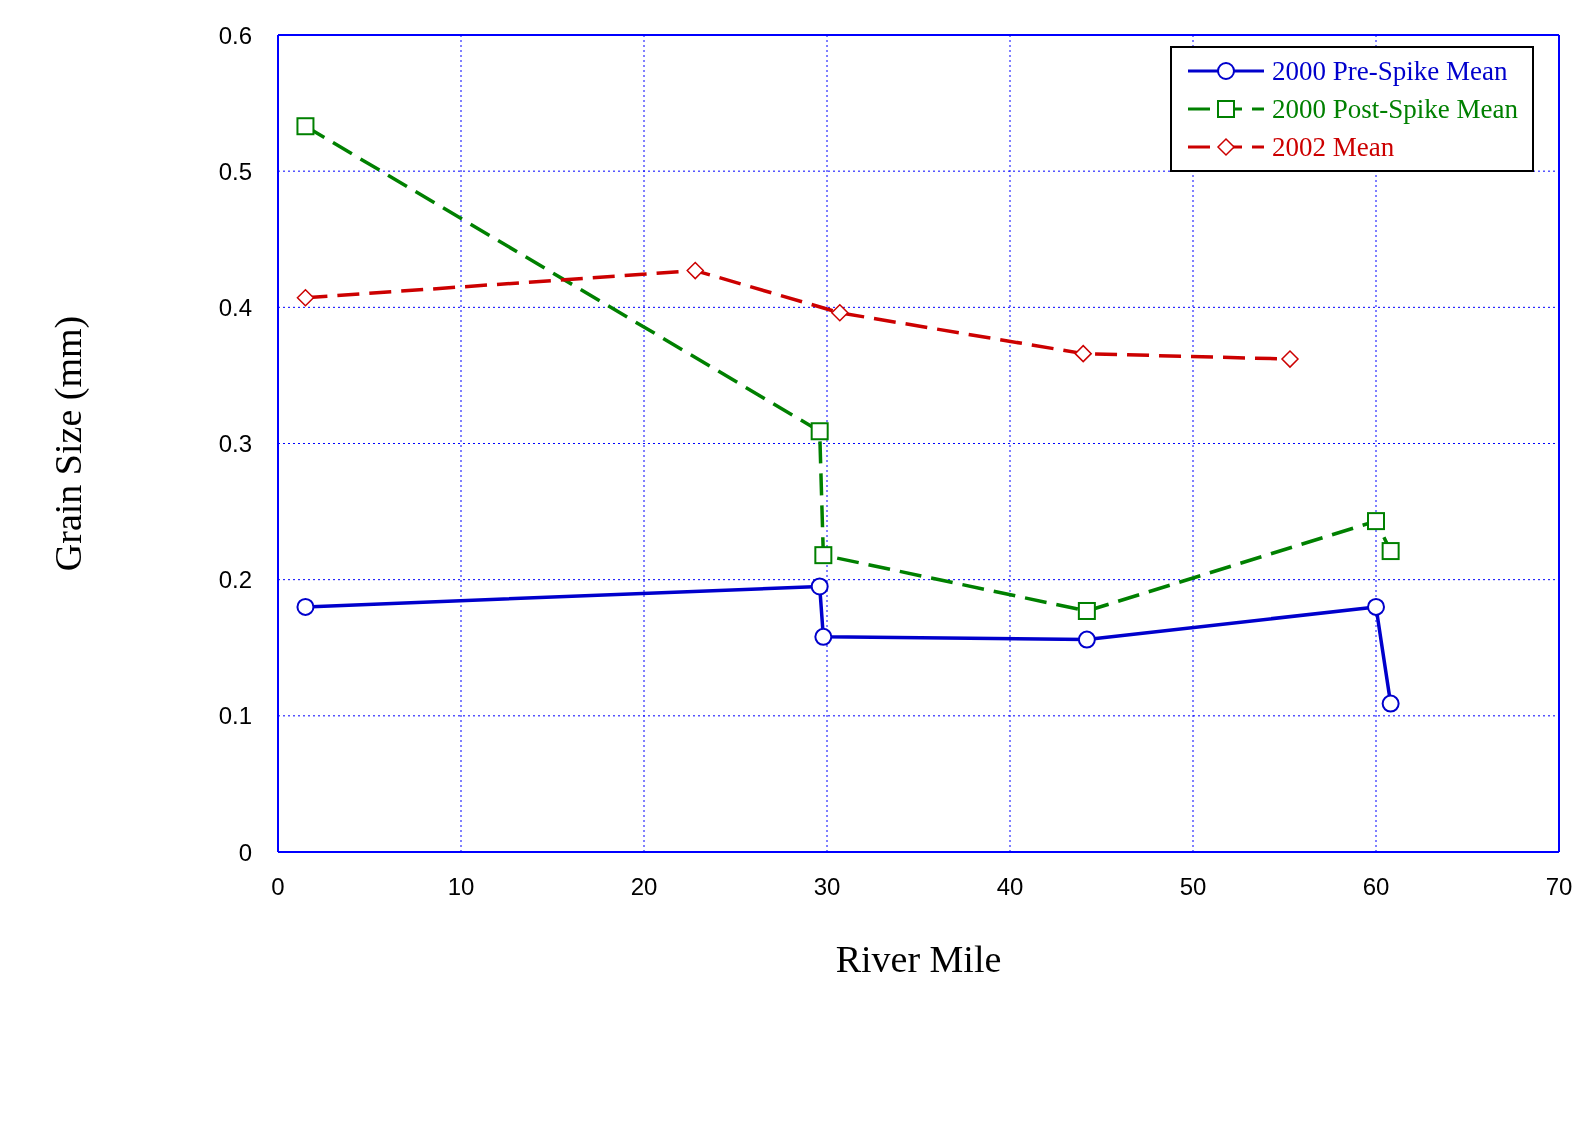 This screenshot has height=1146, width=1594. I want to click on legend-label: 2002 Mean, so click(1333, 147).